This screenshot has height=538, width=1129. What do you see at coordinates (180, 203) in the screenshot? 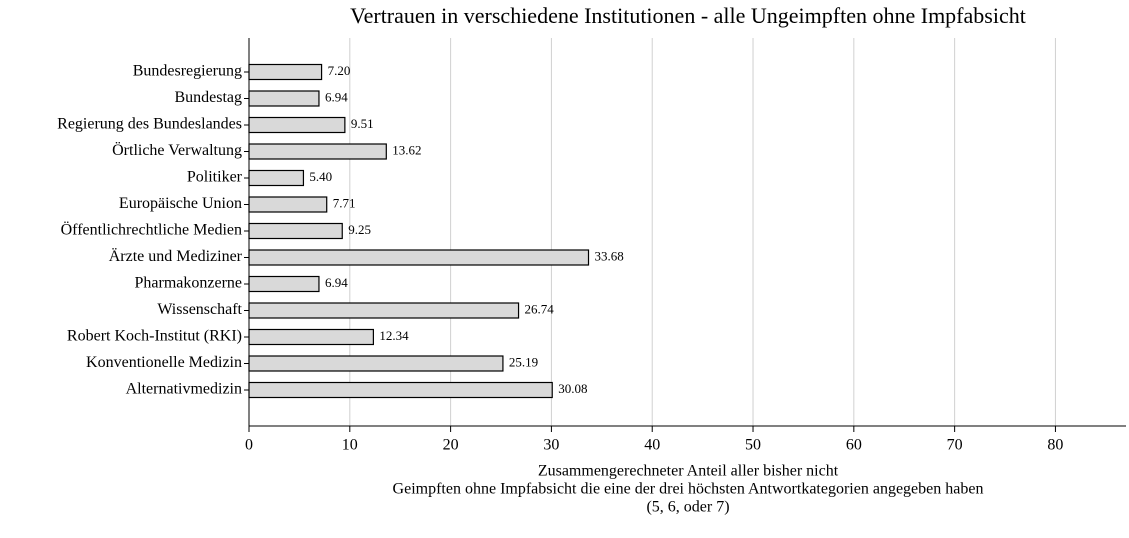
I see `y-tick-label: Europäische Union` at bounding box center [180, 203].